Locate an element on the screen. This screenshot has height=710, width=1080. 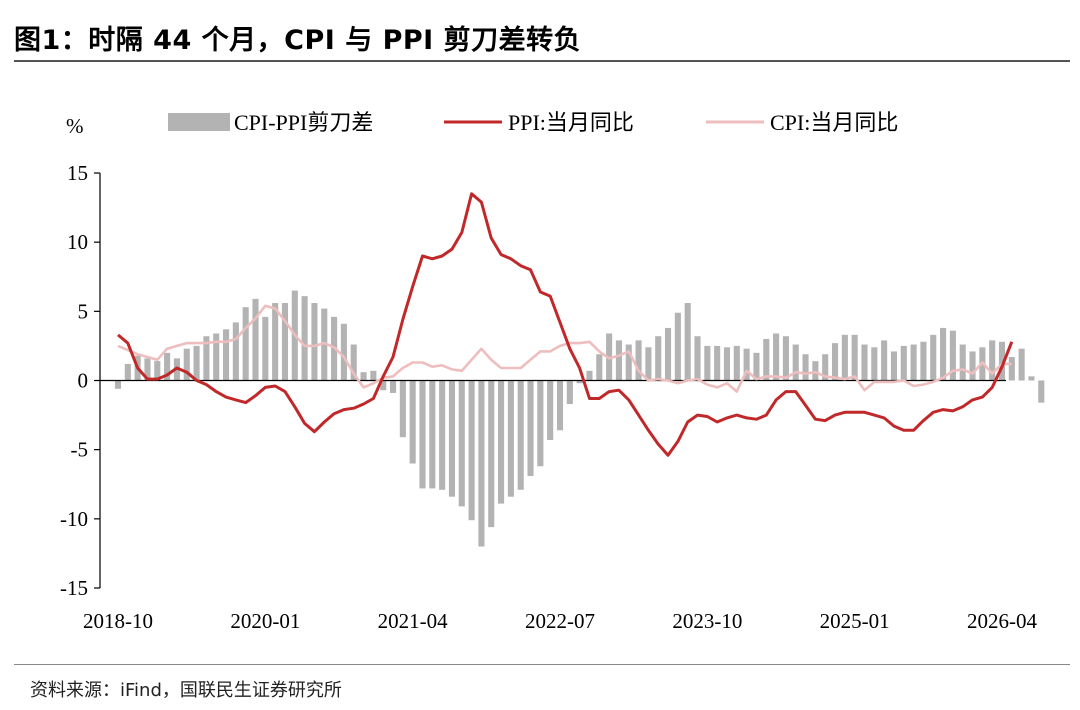
x-tick-label: 2021-04 is located at coordinates (413, 621).